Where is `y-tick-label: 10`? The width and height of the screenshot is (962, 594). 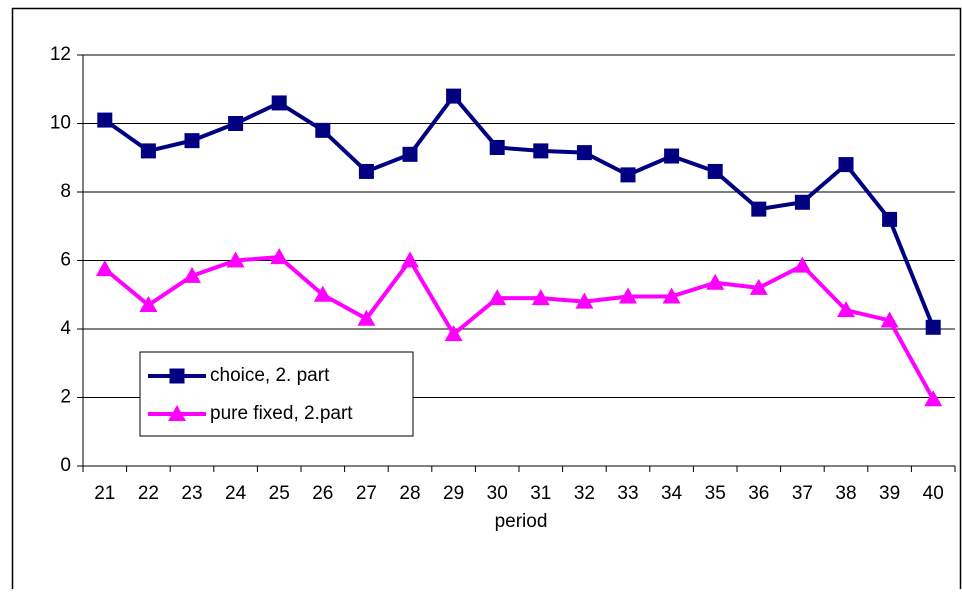 y-tick-label: 10 is located at coordinates (60, 123).